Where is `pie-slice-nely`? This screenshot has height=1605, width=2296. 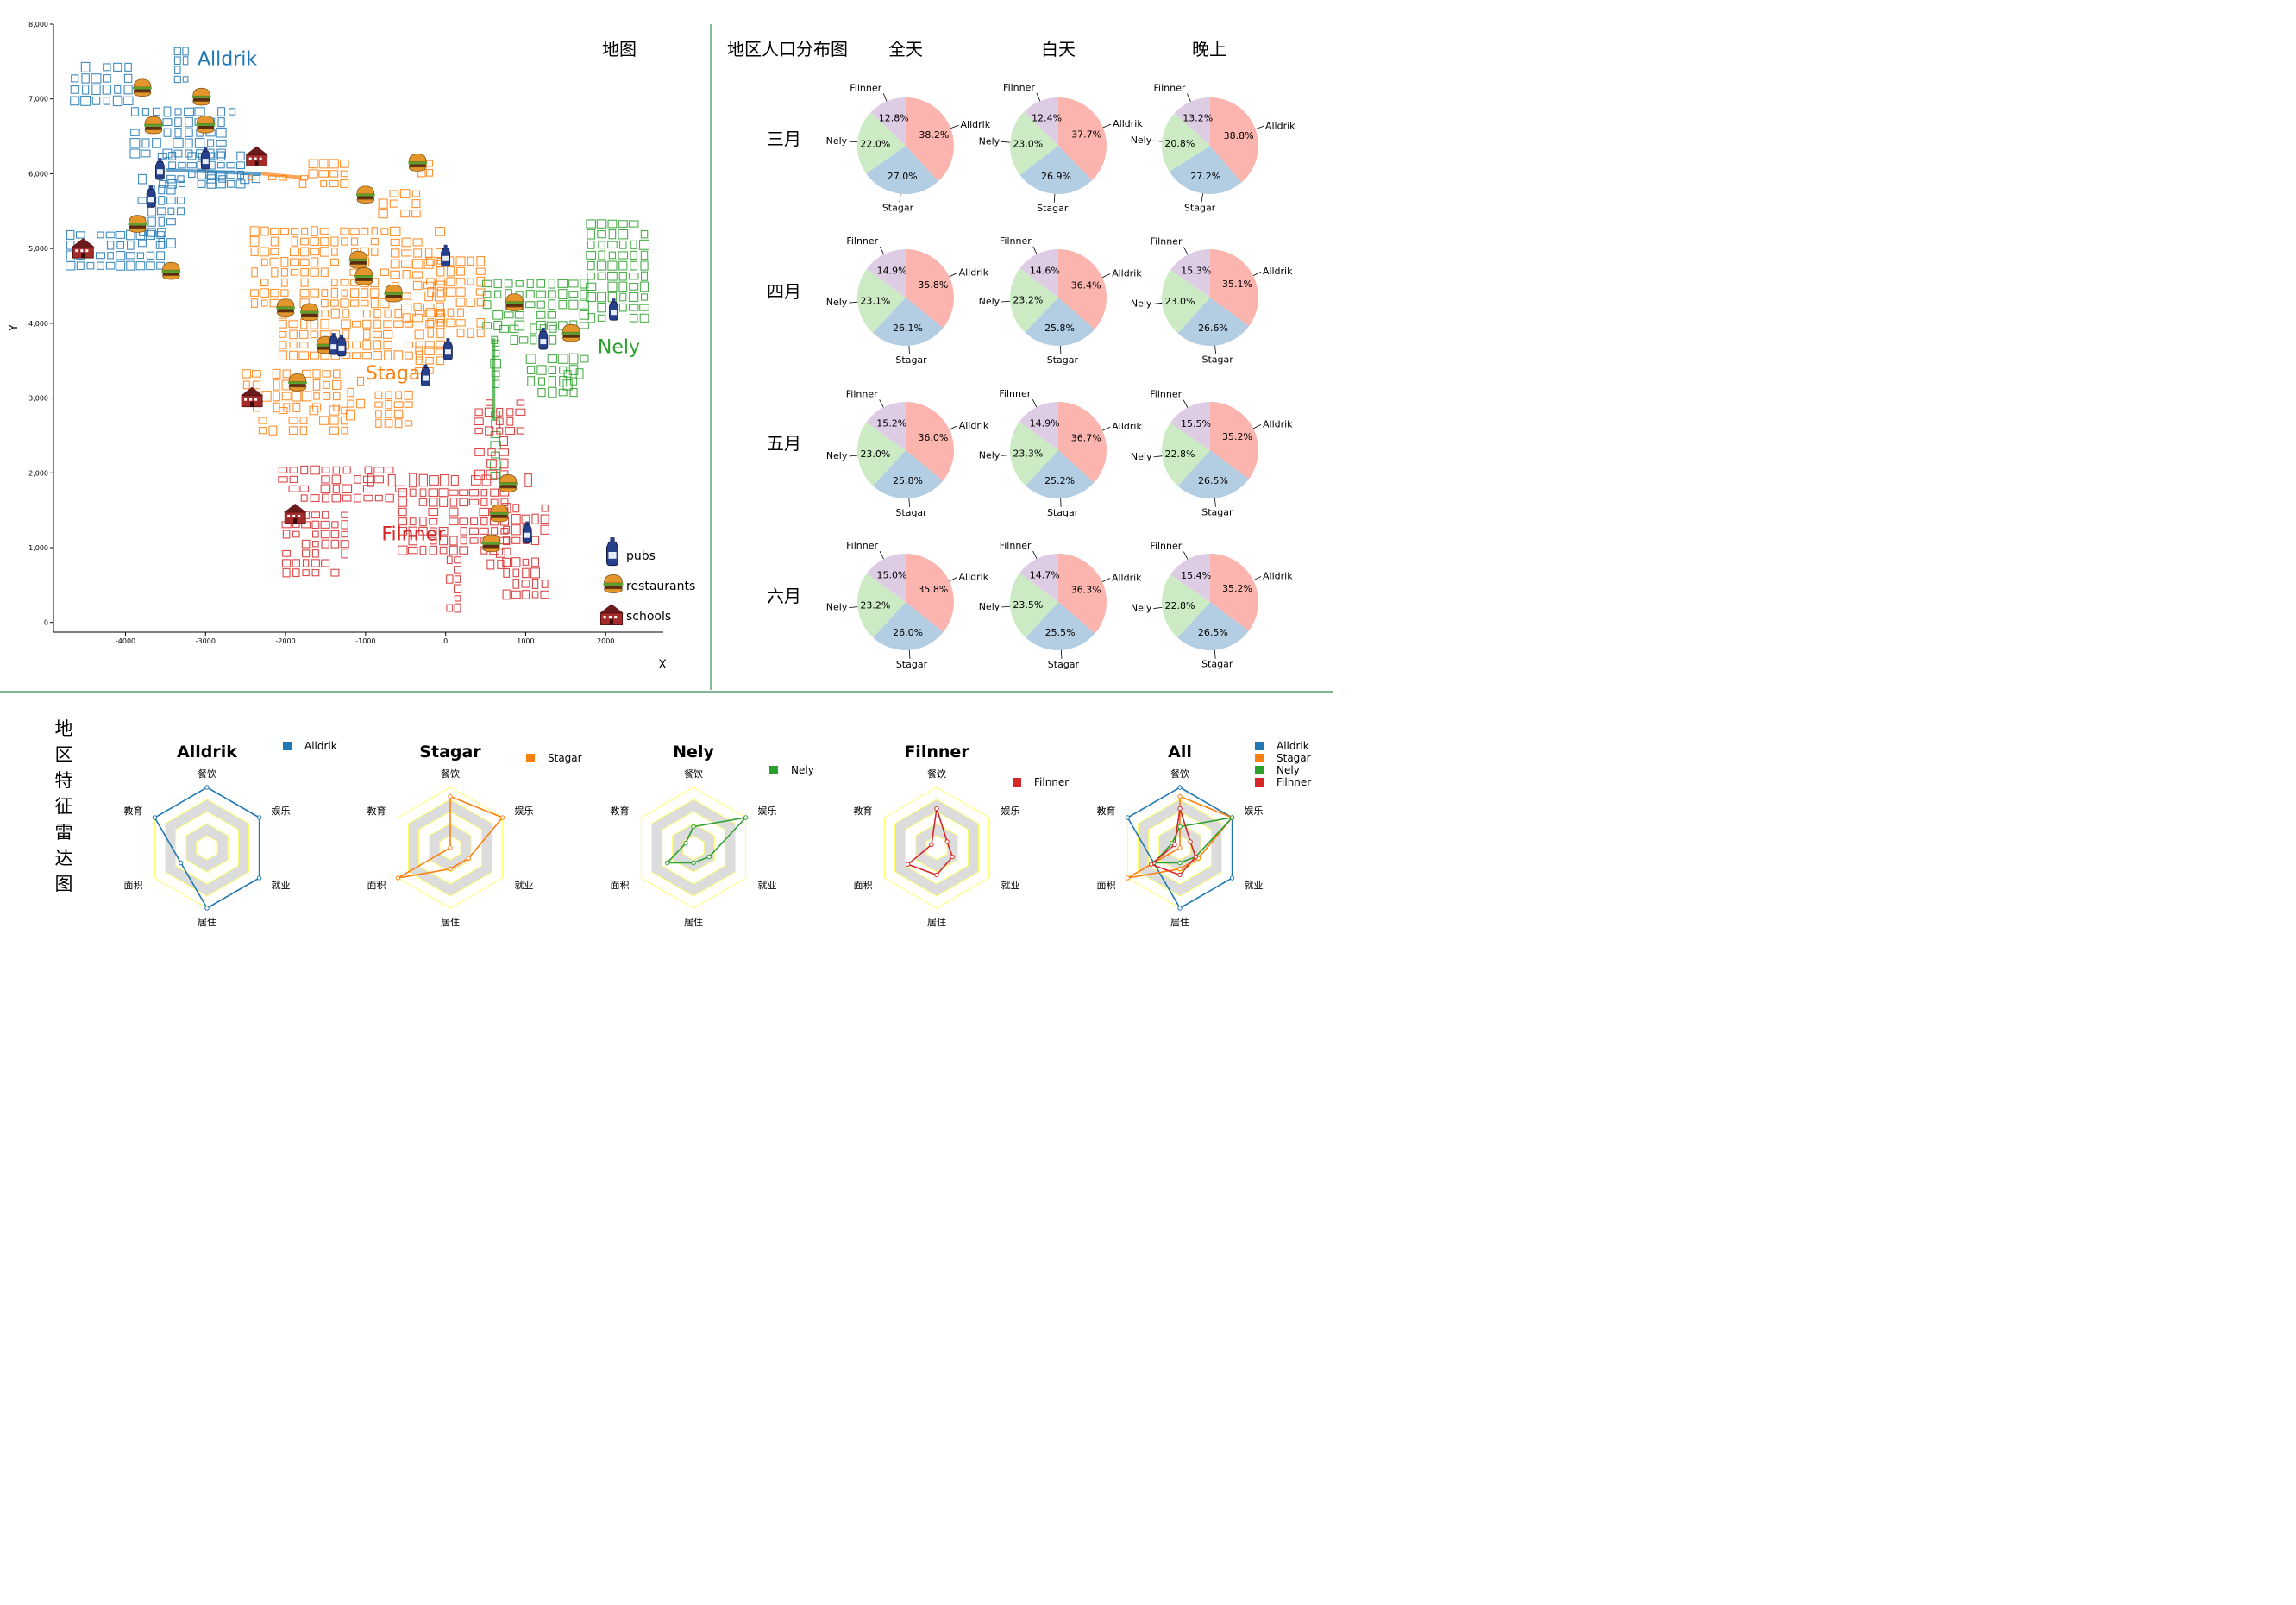
pie-slice-nely is located at coordinates (1186, 606).